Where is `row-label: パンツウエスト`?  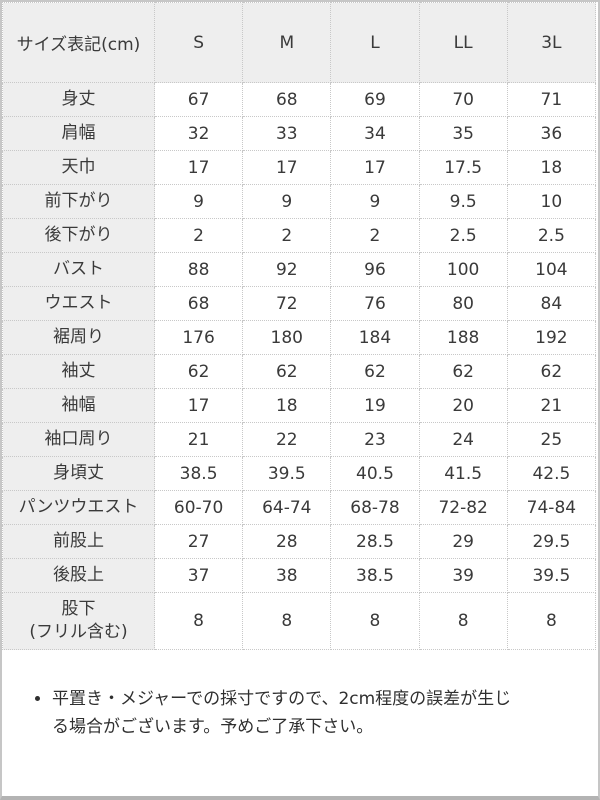
row-label: パンツウエスト is located at coordinates (78, 507).